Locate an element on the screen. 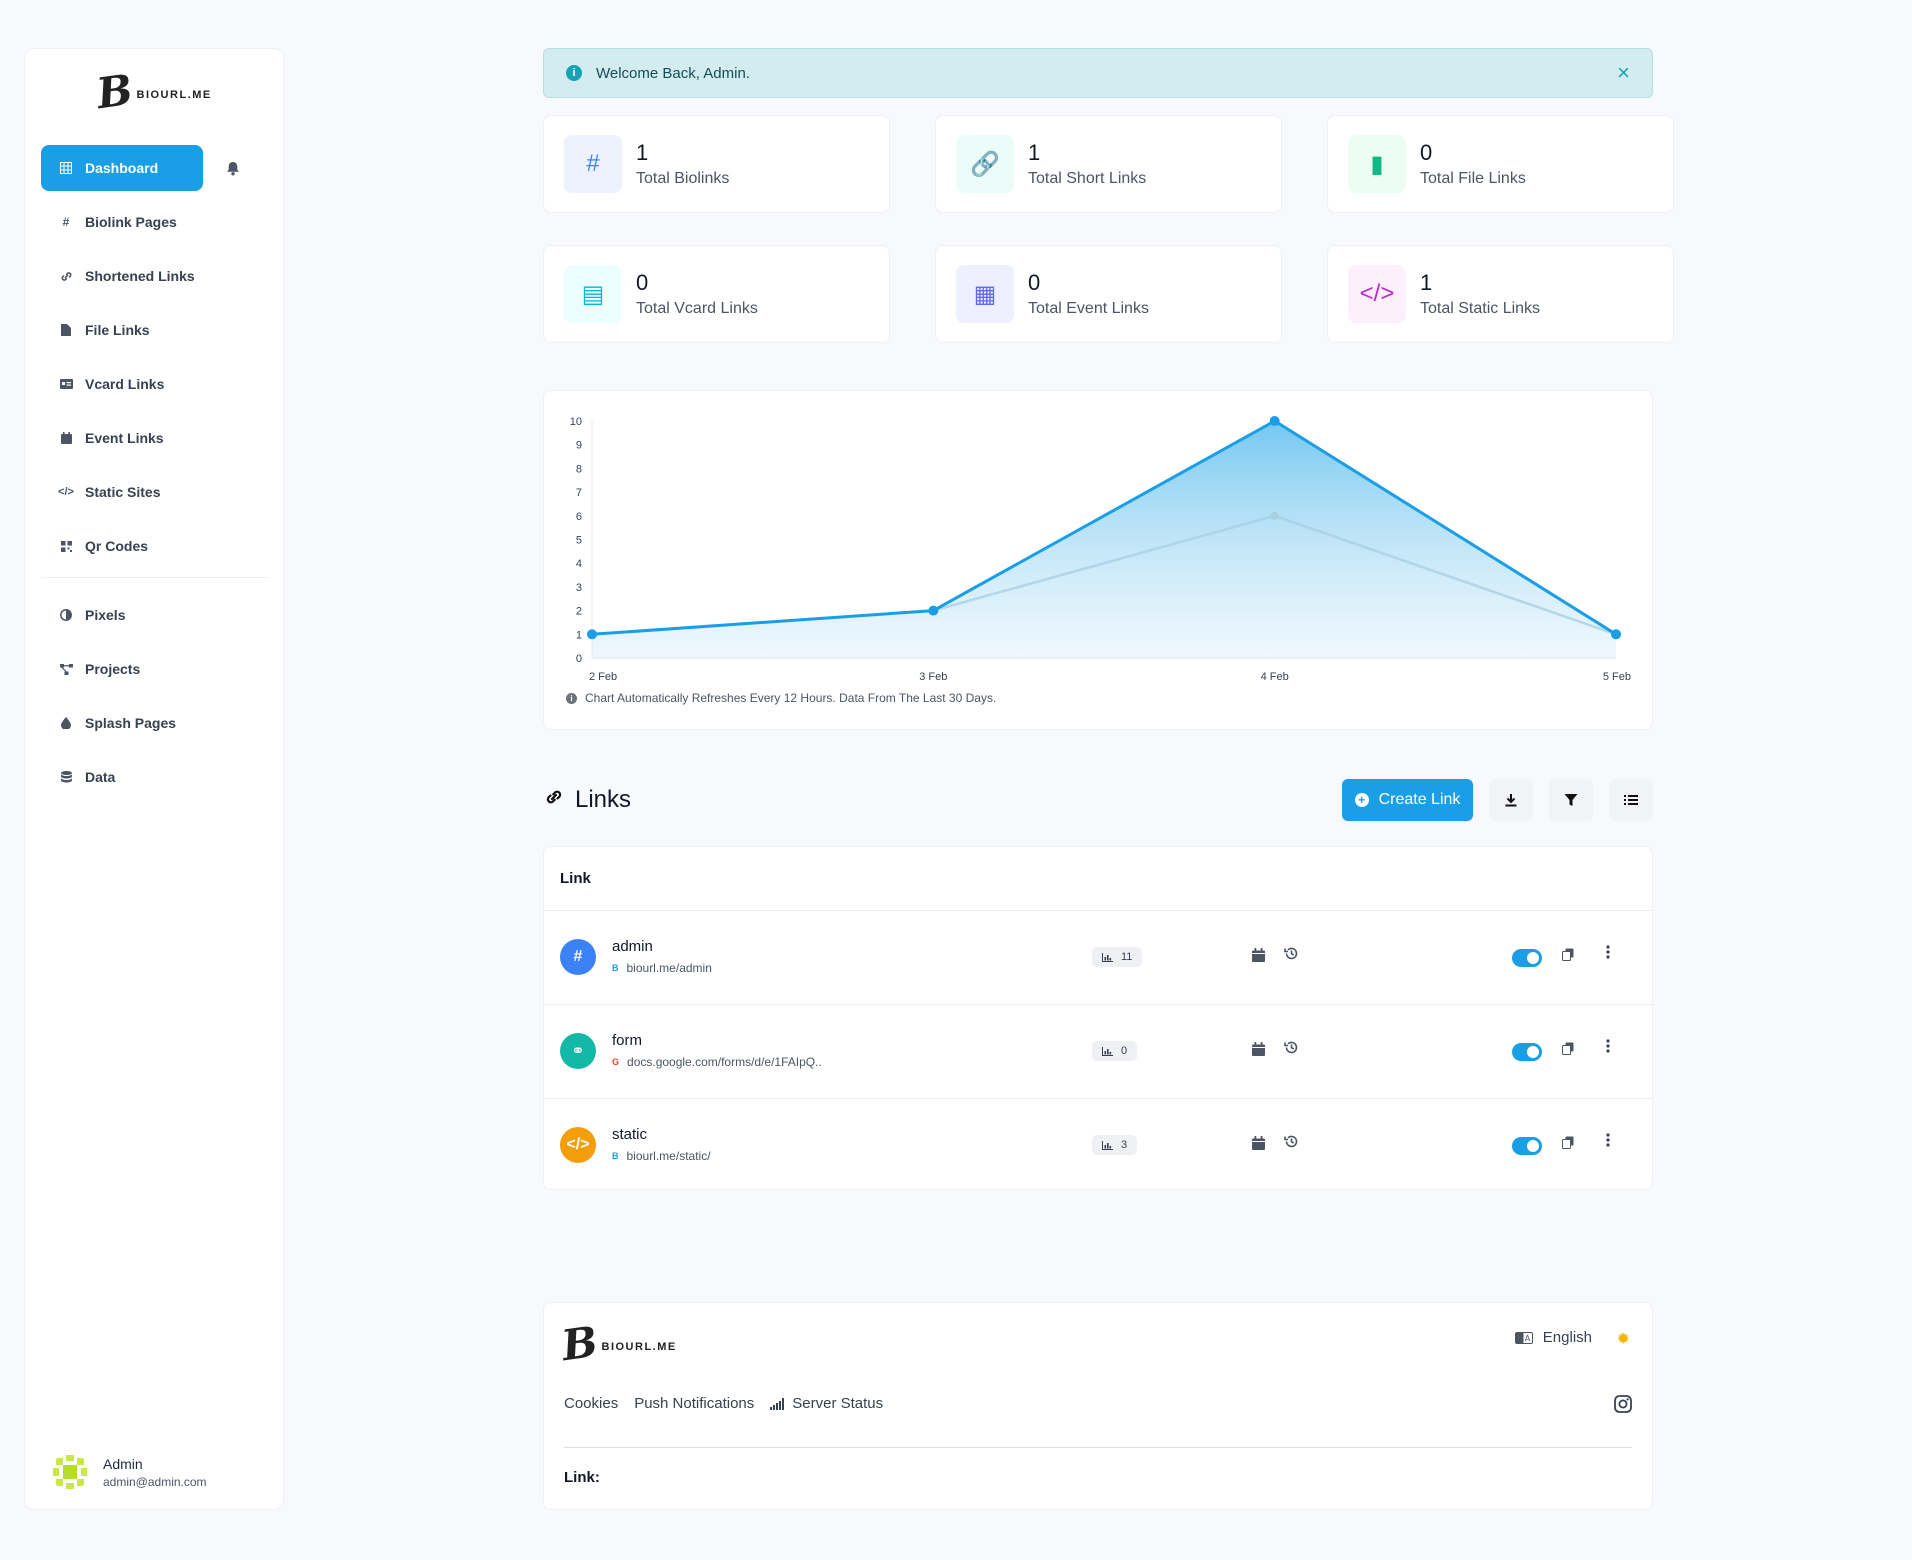  footer-link-push-notifications: Push Notifications is located at coordinates (694, 1403).